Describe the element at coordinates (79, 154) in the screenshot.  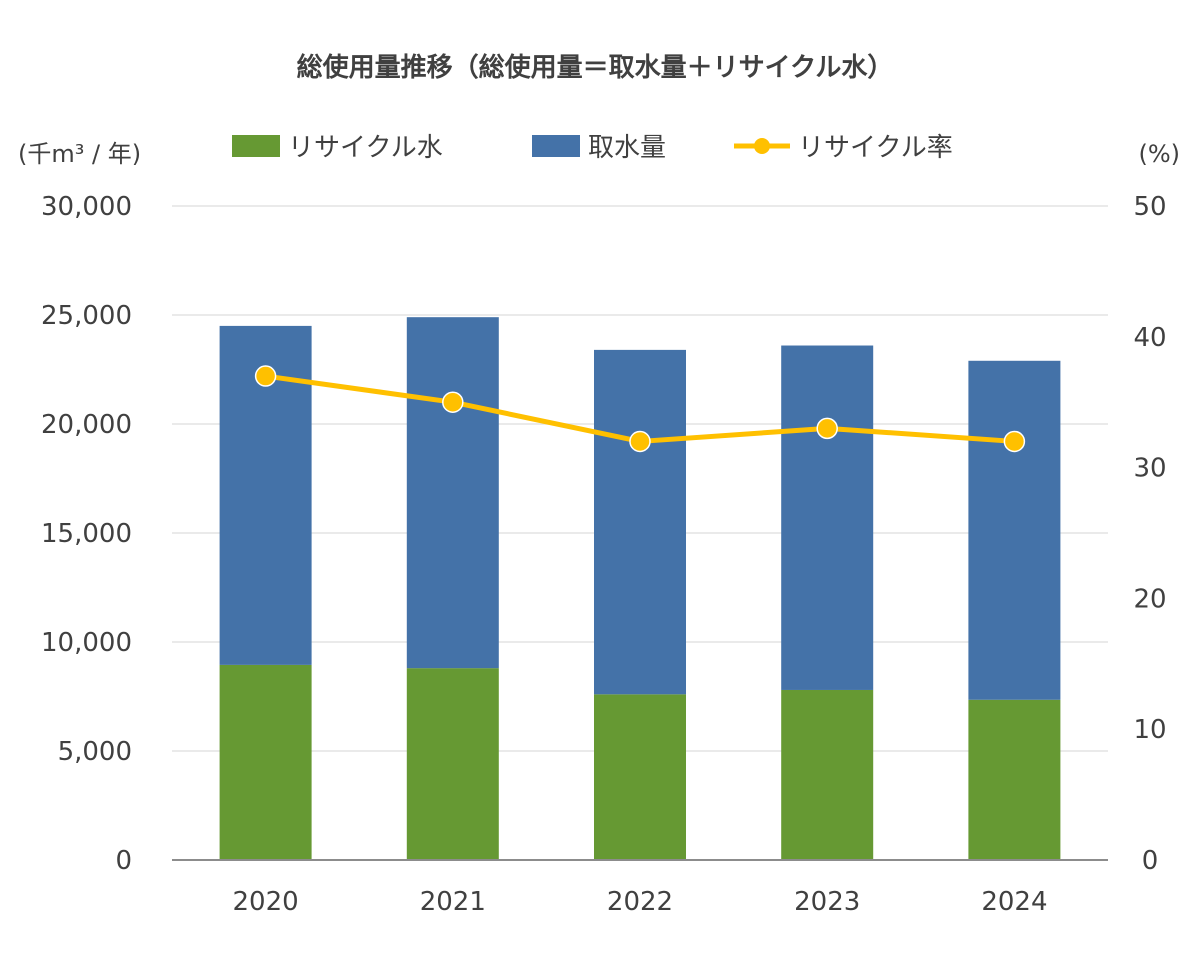
I see `y-left-unit-label: (千m³ / 年)` at that location.